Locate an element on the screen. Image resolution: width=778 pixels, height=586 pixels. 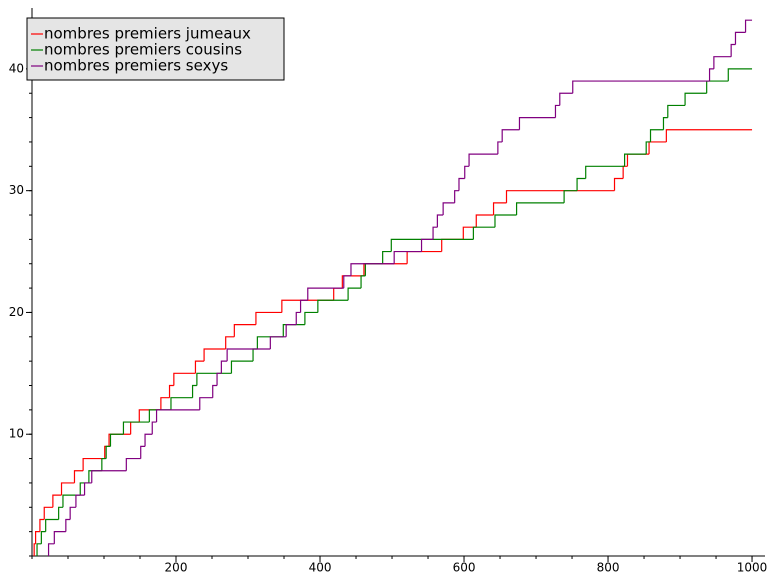
legend-label: nombres premiers jumeaux is located at coordinates (147, 34).